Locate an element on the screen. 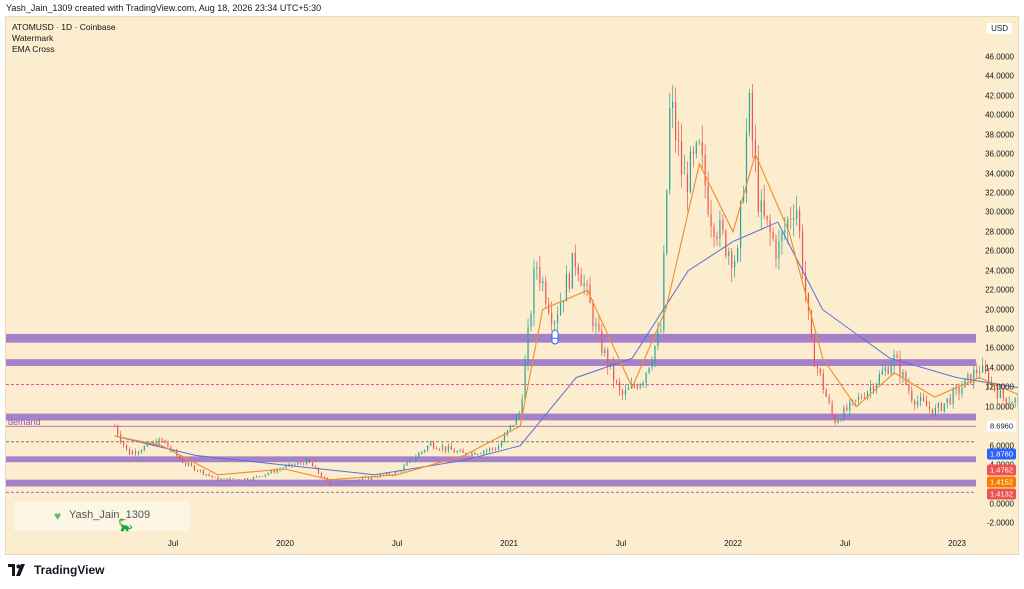 The height and width of the screenshot is (589, 1024). symbol-legend: ATOMUSD · 1D · Coinbase is located at coordinates (64, 27).